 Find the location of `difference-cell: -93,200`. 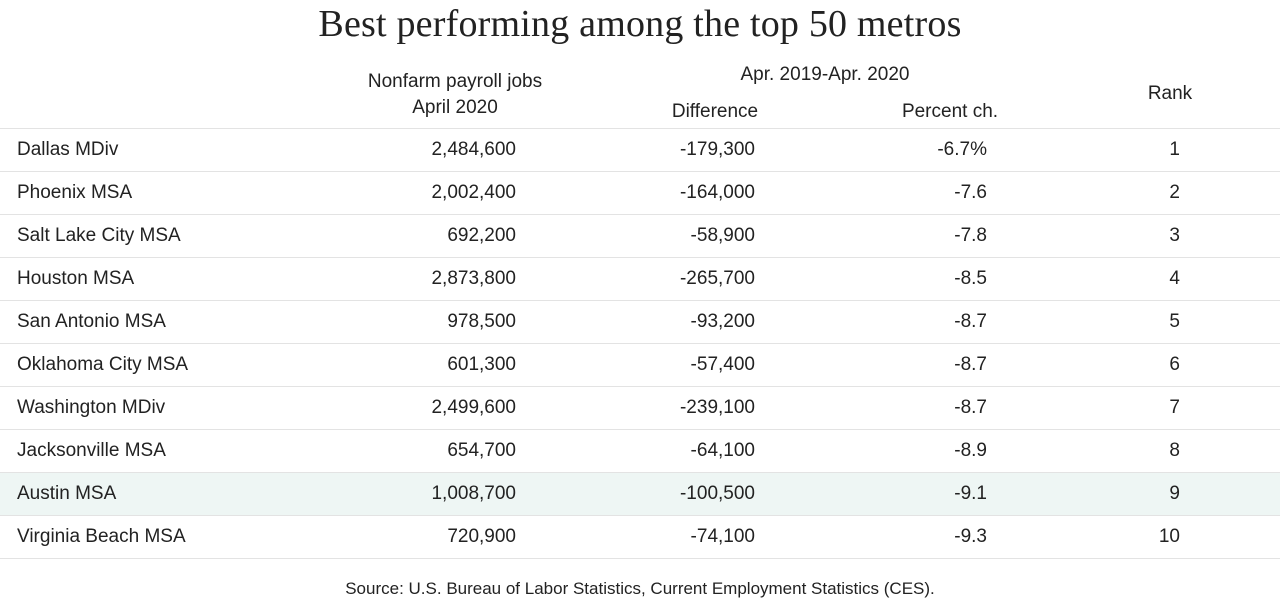

difference-cell: -93,200 is located at coordinates (722, 321).